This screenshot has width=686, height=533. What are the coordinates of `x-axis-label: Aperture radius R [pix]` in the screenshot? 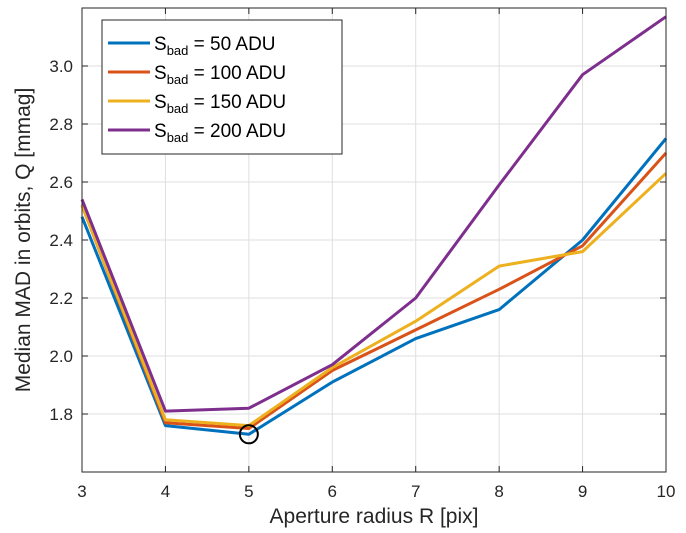 It's located at (374, 516).